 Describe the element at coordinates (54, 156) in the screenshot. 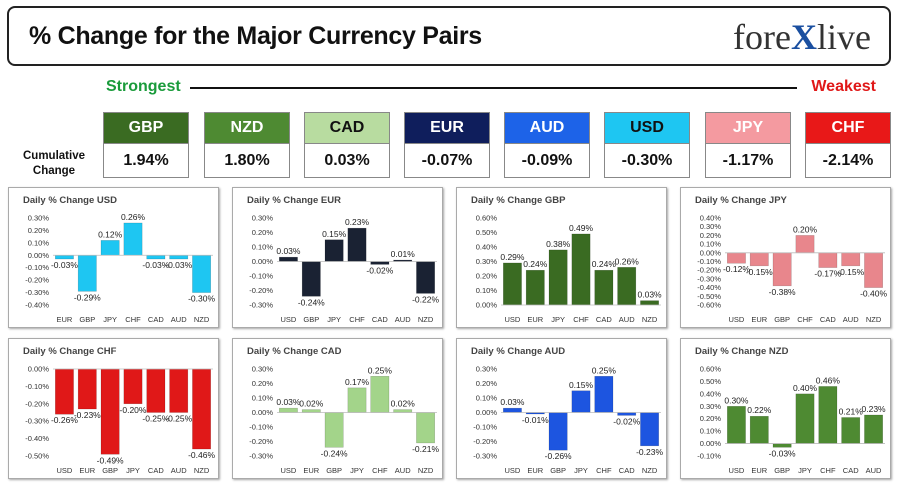

I see `cumulative-label-line1: Cumulative` at that location.